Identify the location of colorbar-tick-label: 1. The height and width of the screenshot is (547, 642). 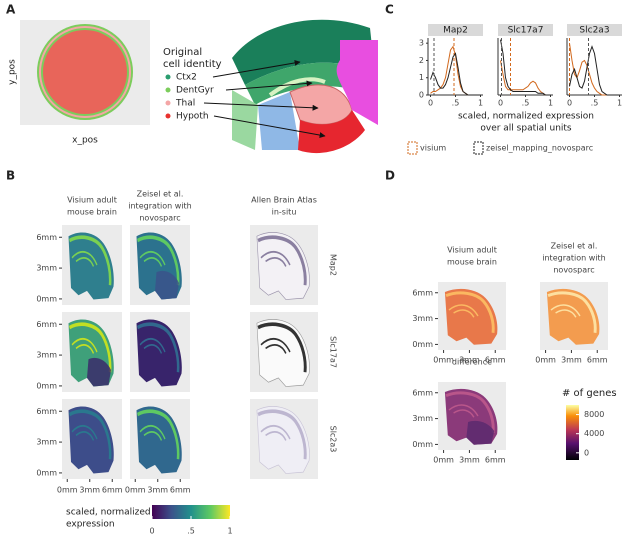
(229, 531).